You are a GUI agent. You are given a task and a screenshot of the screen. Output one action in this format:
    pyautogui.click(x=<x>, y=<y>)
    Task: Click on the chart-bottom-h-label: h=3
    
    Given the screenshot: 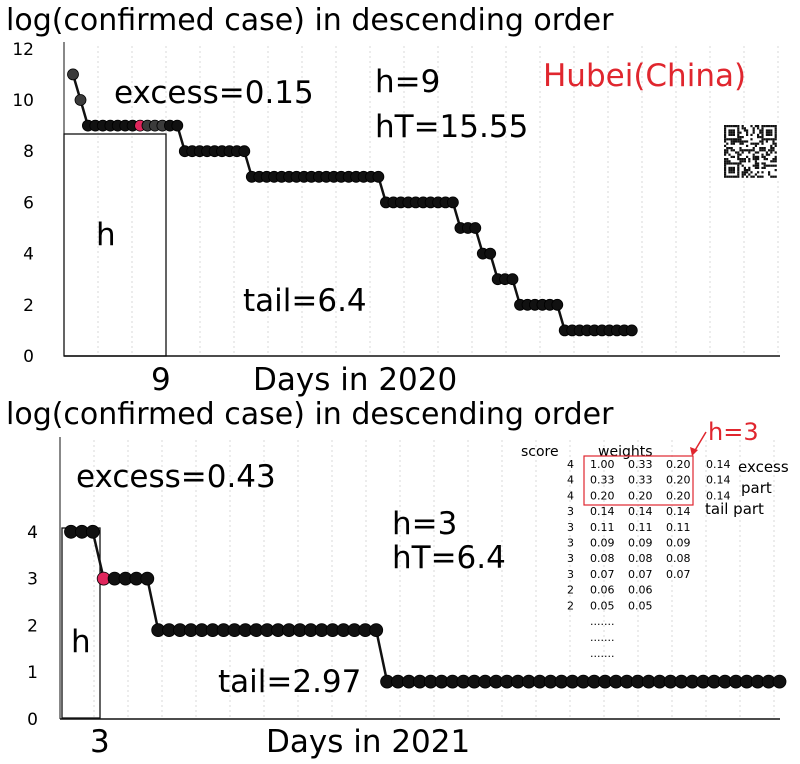 What is the action you would take?
    pyautogui.click(x=424, y=524)
    